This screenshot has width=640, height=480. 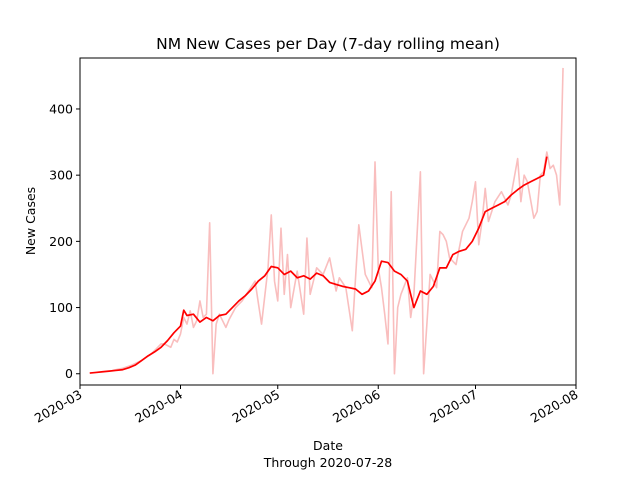 I want to click on x-tick-label: 2020-06, so click(x=356, y=406).